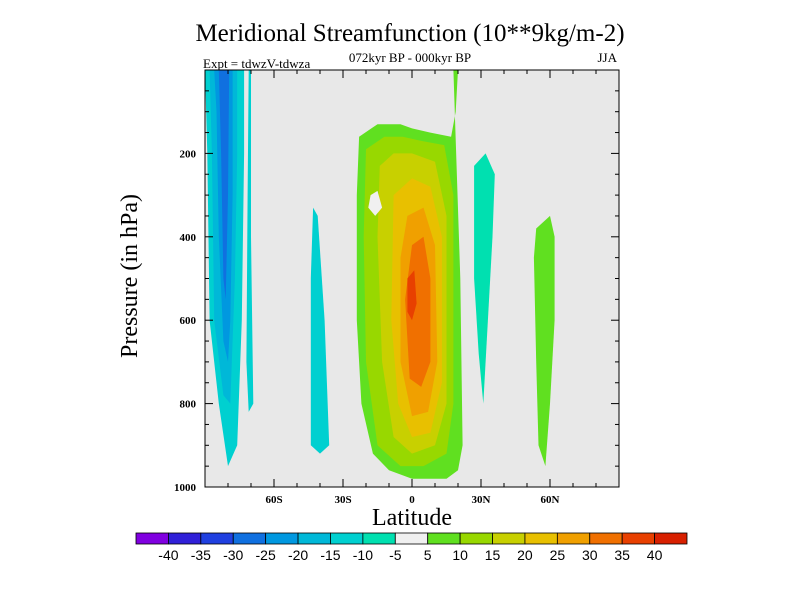  What do you see at coordinates (298, 555) in the screenshot?
I see `colorbar-label-4: -20` at bounding box center [298, 555].